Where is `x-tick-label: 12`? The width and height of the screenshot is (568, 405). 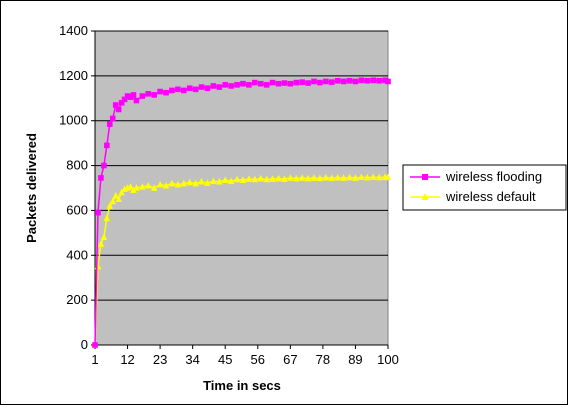 x-tick-label: 12 is located at coordinates (127, 359).